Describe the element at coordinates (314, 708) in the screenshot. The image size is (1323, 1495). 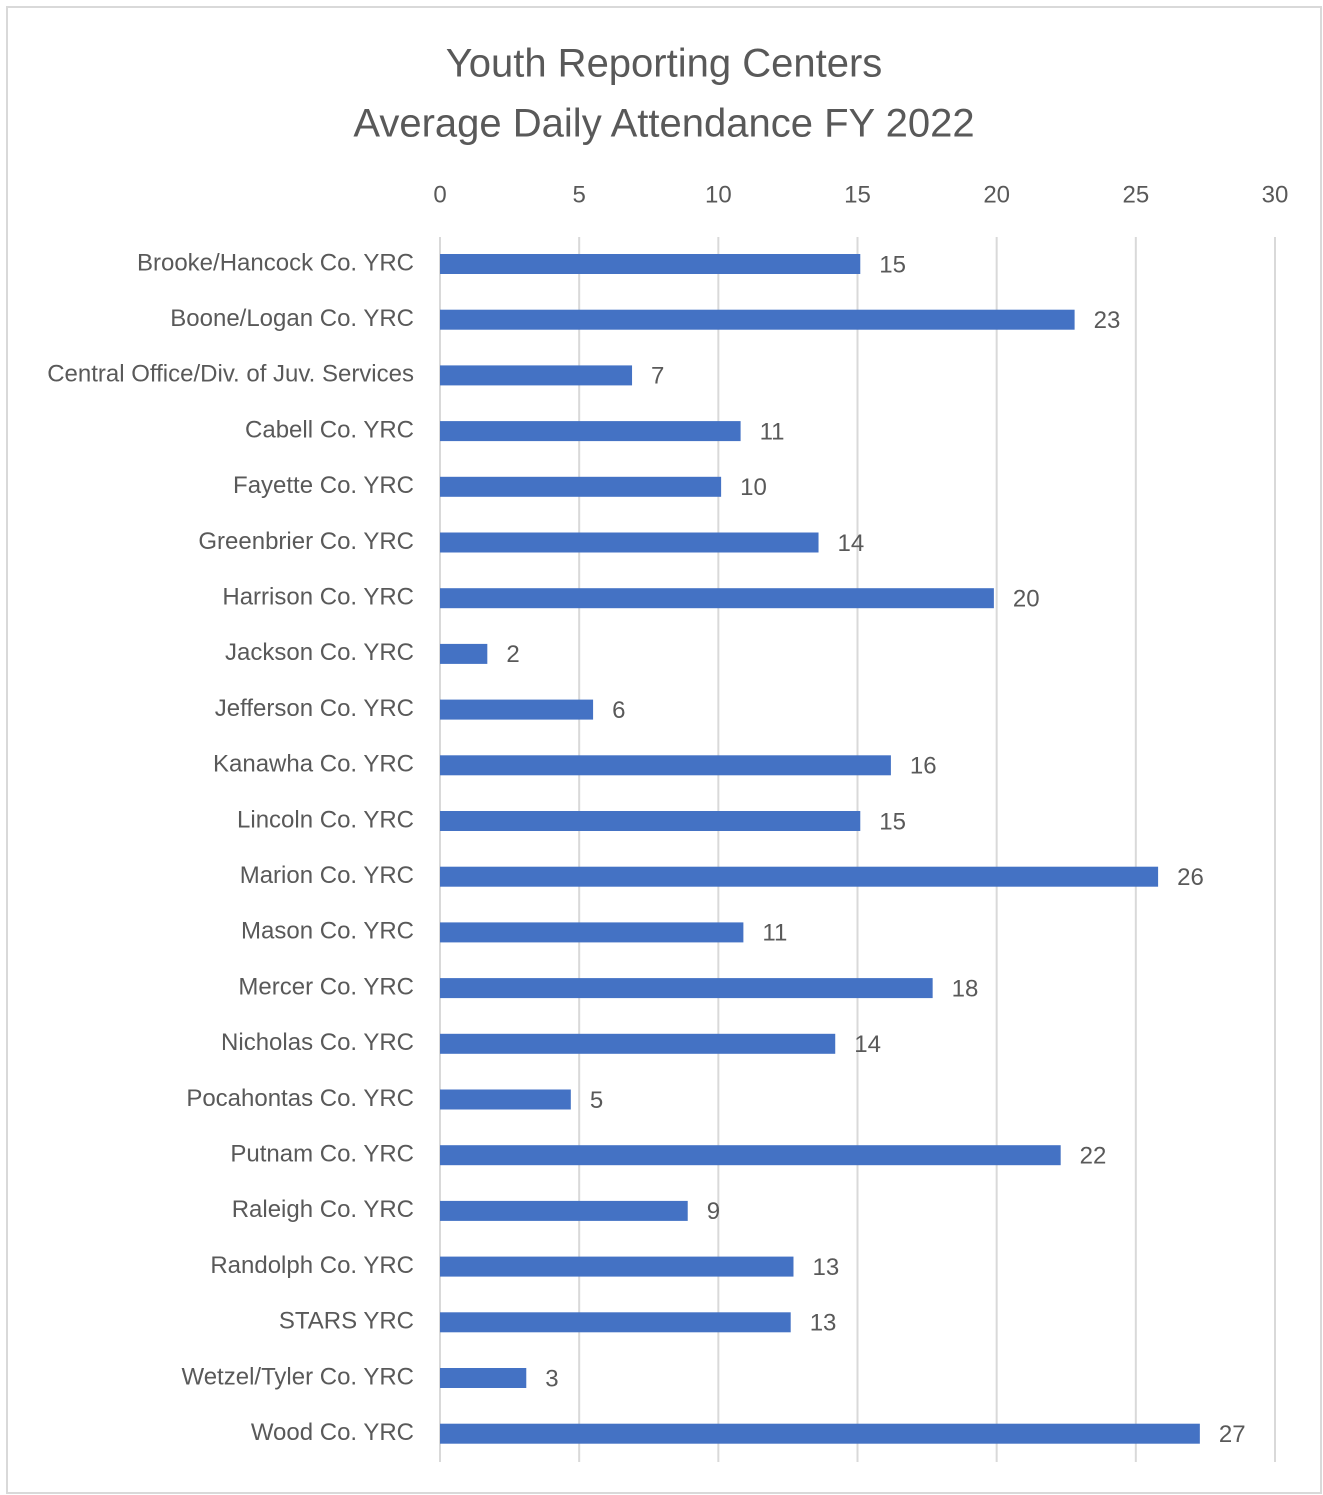
I see `y-tick-label: Jefferson Co. YRC` at that location.